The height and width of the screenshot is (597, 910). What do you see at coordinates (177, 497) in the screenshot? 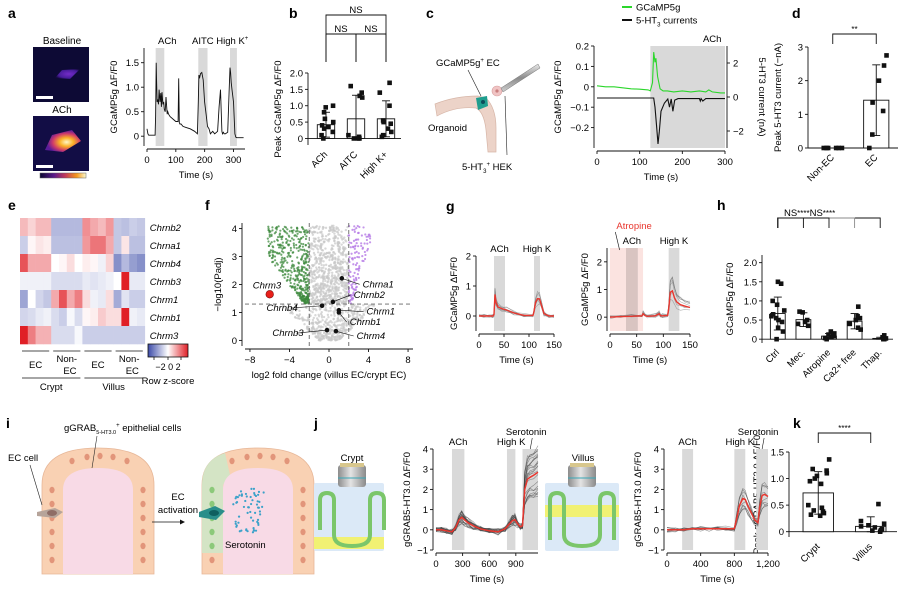
I see `arrow-label-top: EC` at bounding box center [177, 497].